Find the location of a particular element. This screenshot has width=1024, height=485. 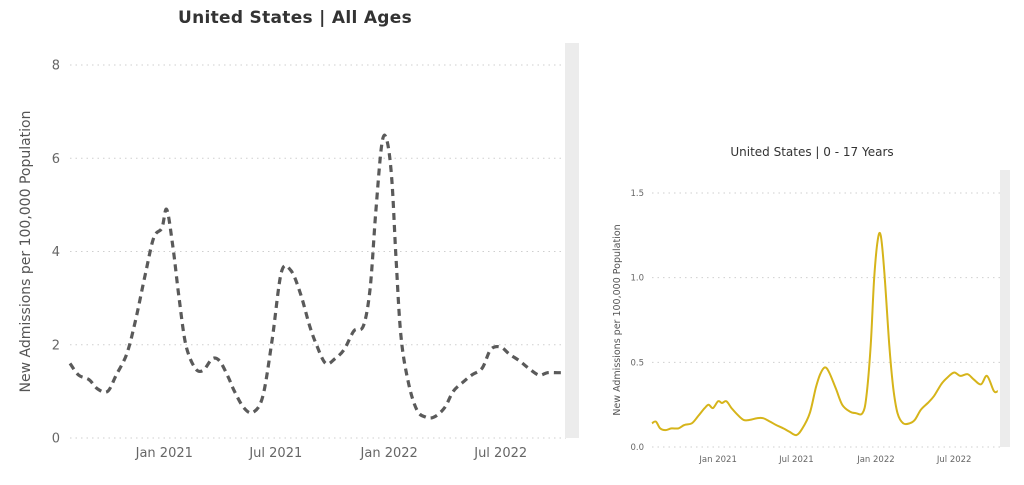

chart-title: United States | All Ages is located at coordinates (295, 18).